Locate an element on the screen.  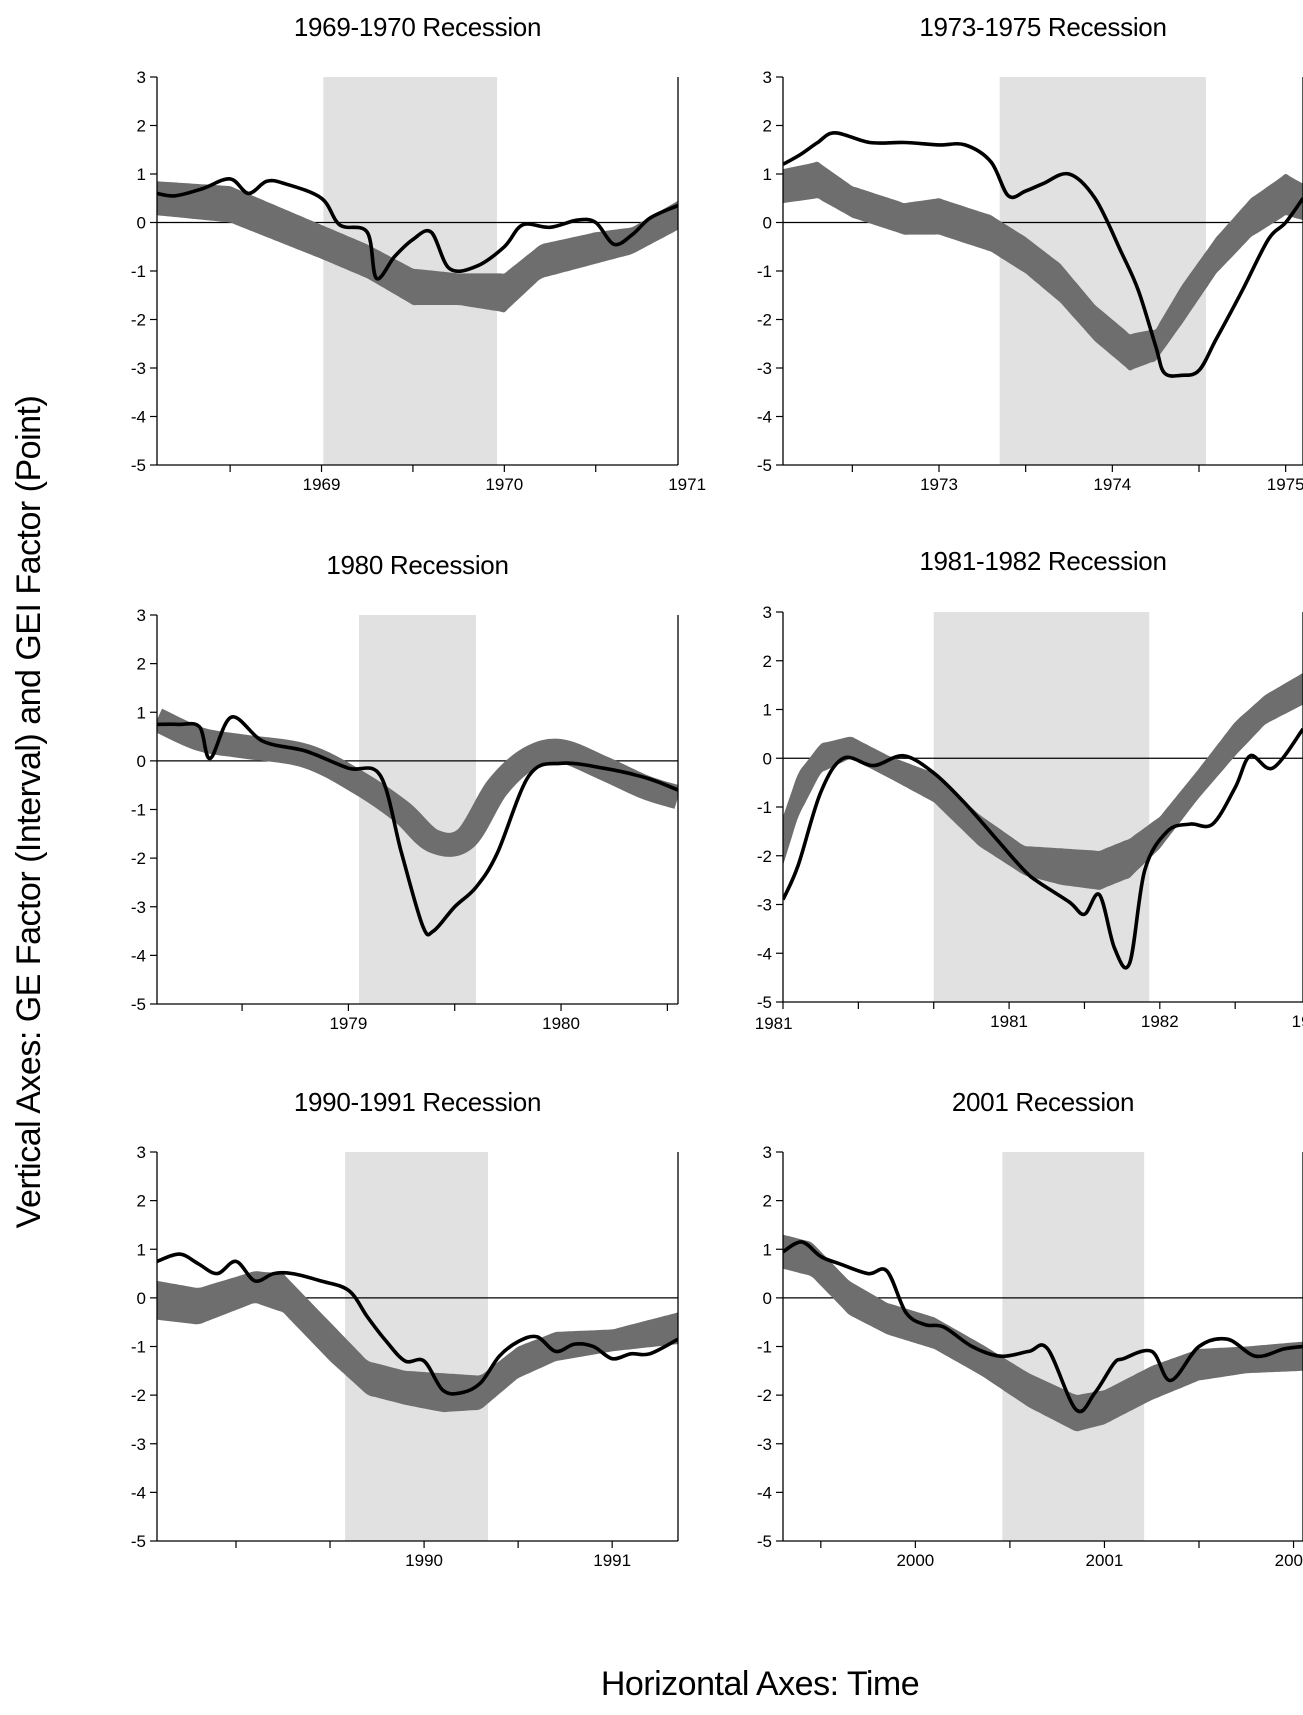
x-tick-label: 1969 is located at coordinates (322, 484).